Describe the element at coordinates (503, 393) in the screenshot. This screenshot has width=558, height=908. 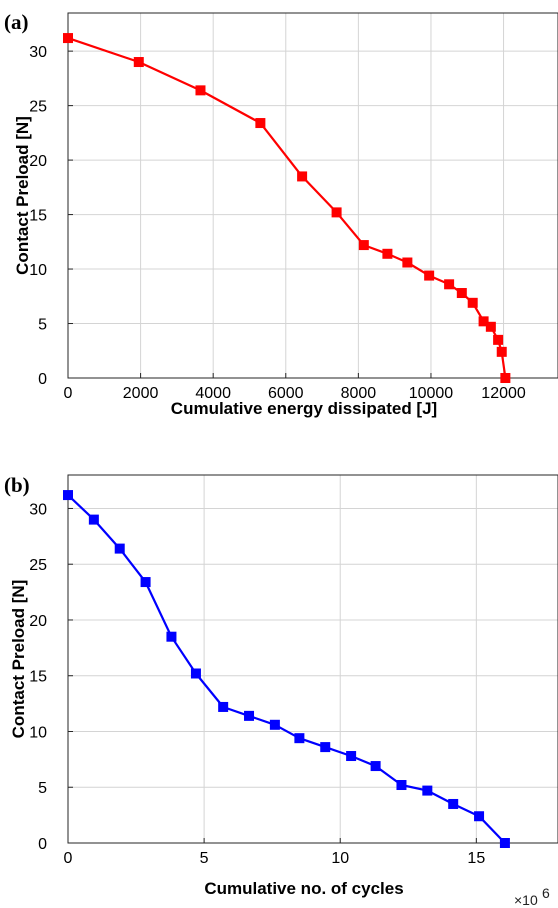
I see `x-tick-label: 12000` at that location.